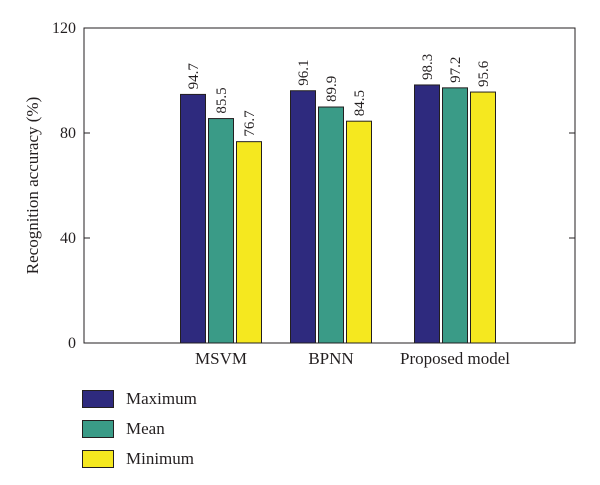  I want to click on bar-bpnn-maximum, so click(303, 217).